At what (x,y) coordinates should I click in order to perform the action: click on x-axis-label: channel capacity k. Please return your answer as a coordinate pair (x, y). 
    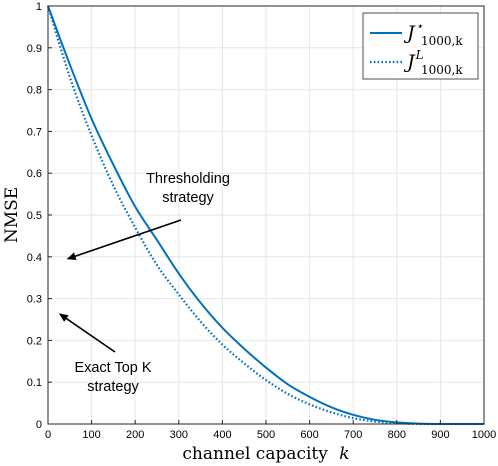
    Looking at the image, I should click on (265, 454).